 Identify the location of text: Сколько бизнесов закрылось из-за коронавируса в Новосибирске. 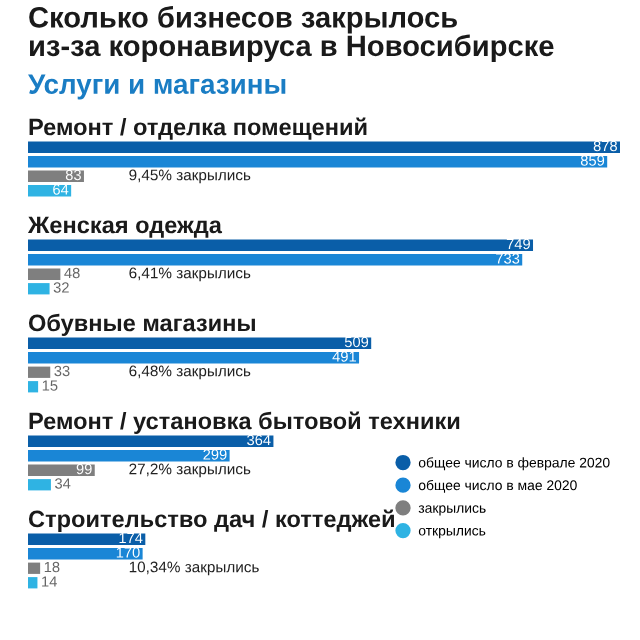
(291, 34).